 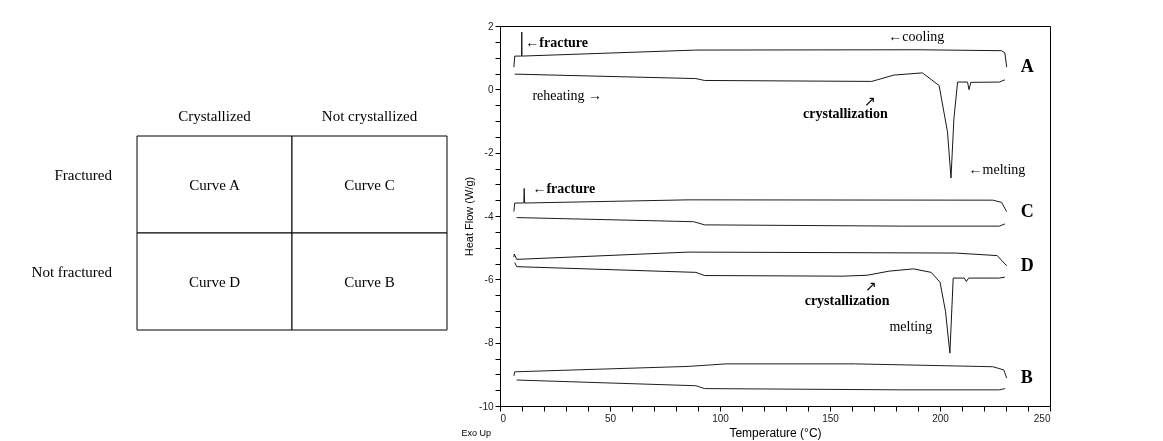 What do you see at coordinates (369, 116) in the screenshot?
I see `text: Not crystallized` at bounding box center [369, 116].